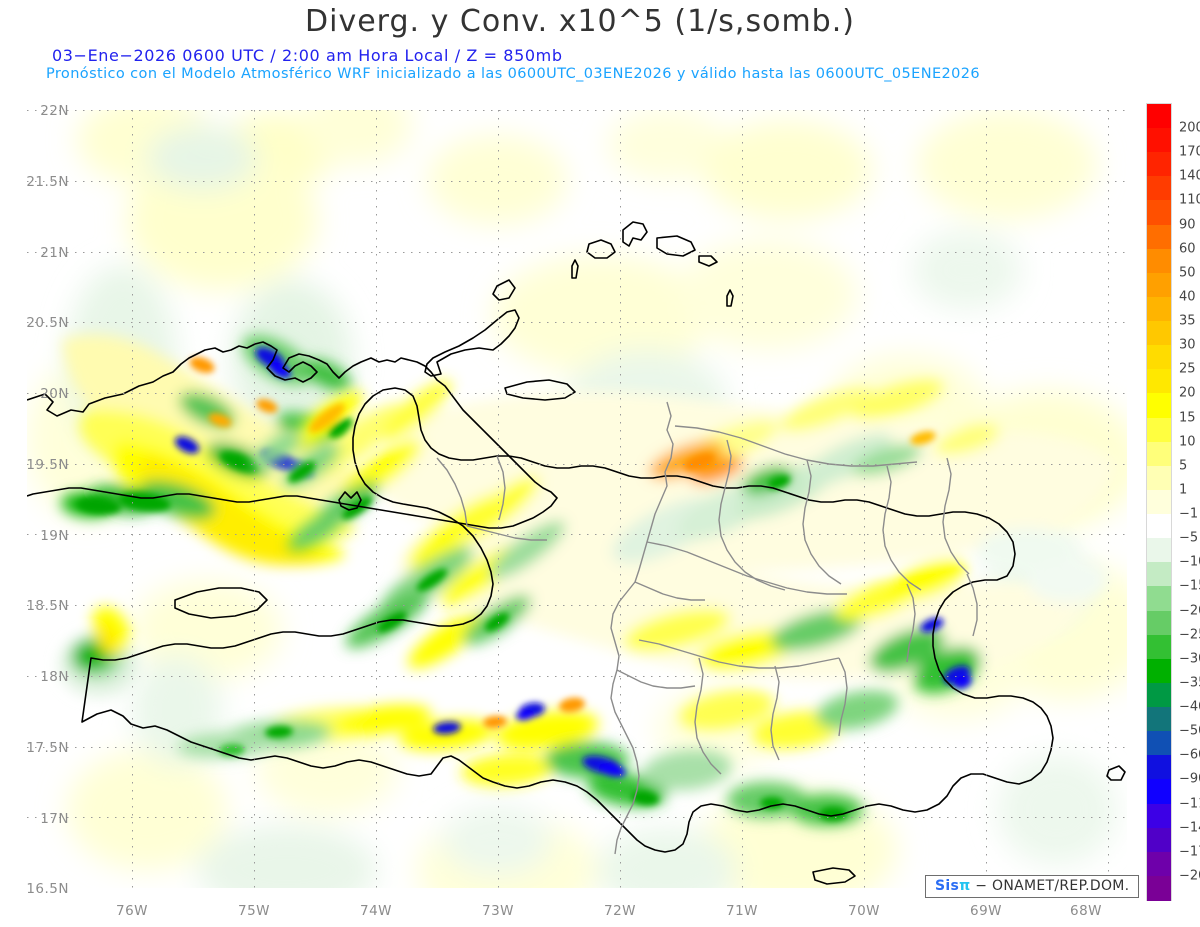 The width and height of the screenshot is (1200, 927). I want to click on colorbar-tick-label: 60, so click(1187, 249).